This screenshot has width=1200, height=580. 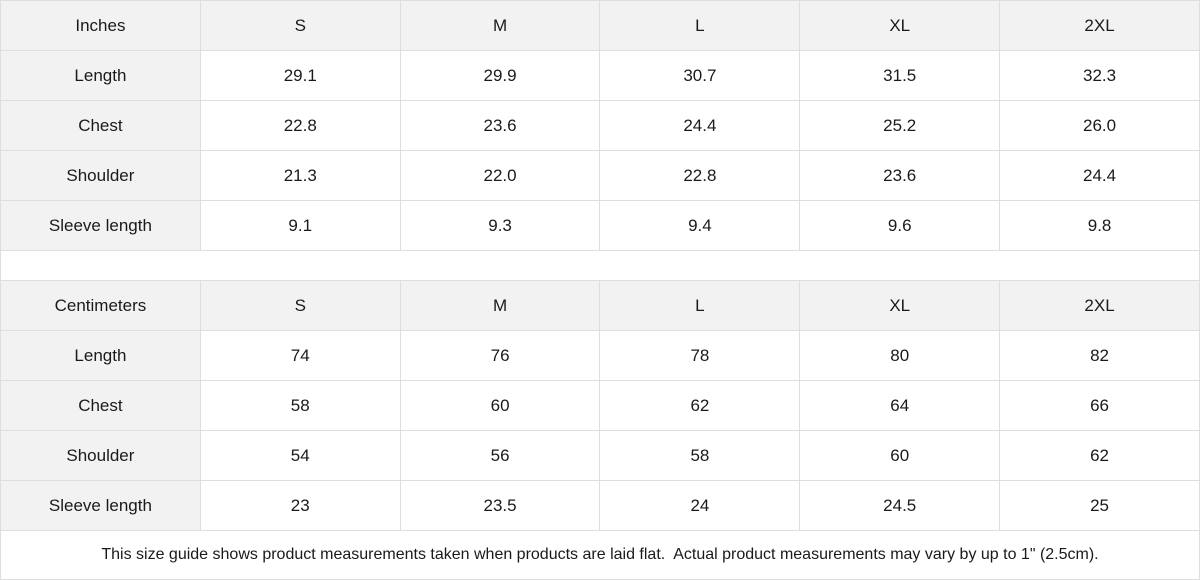 I want to click on table-cell: 76, so click(x=500, y=355).